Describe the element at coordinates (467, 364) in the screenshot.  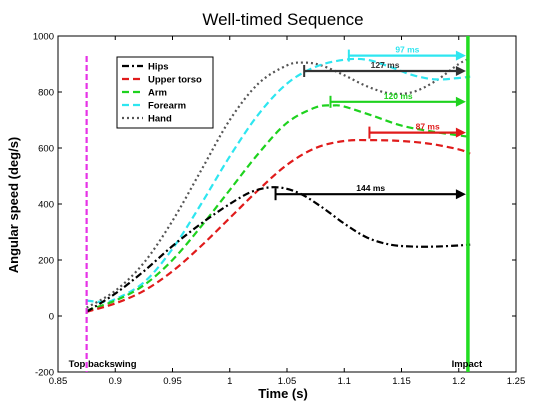
I see `impact-label: Impact` at that location.